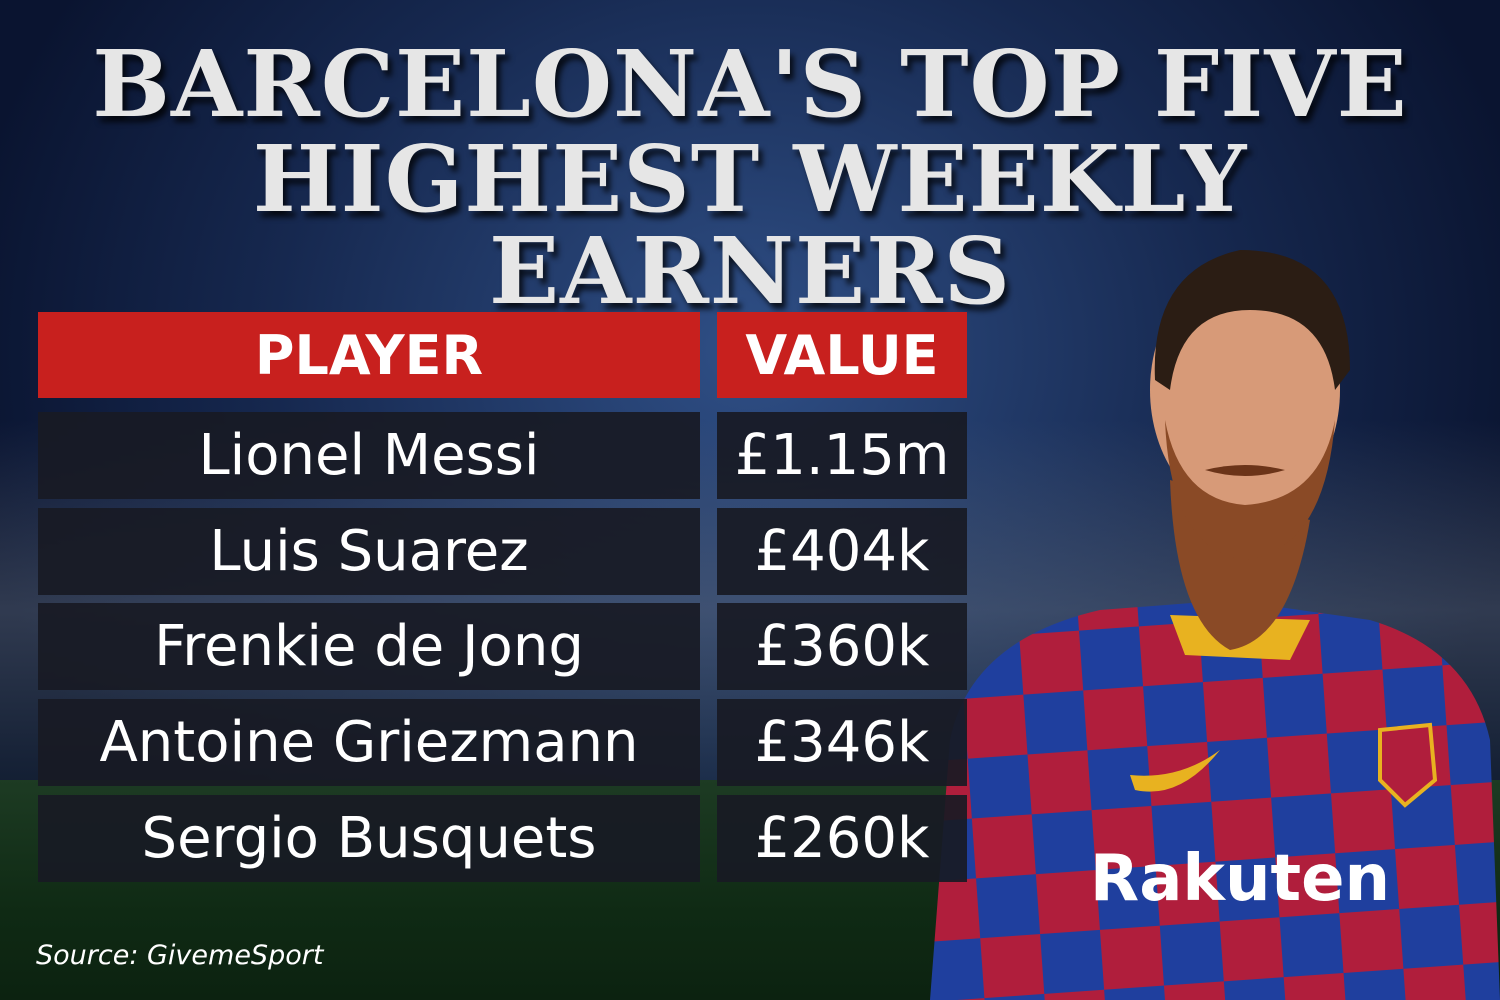 The width and height of the screenshot is (1500, 1000). What do you see at coordinates (369, 838) in the screenshot?
I see `player-cell: Sergio Busquets` at bounding box center [369, 838].